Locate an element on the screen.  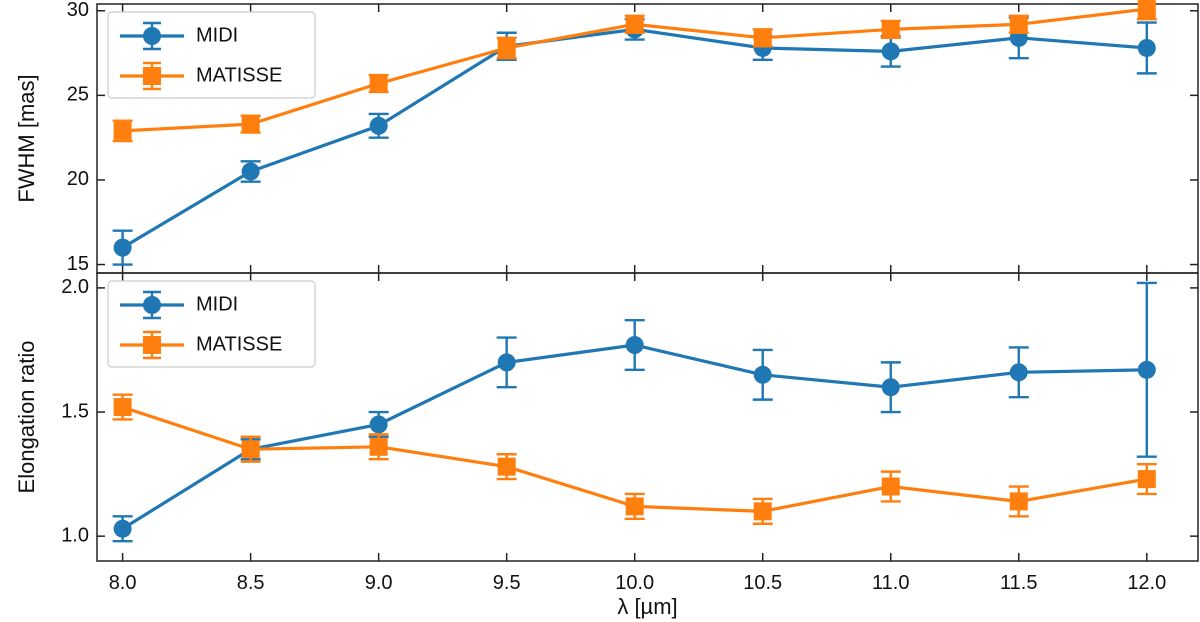
elongation-legend-label-midi: MIDI is located at coordinates (217, 304).